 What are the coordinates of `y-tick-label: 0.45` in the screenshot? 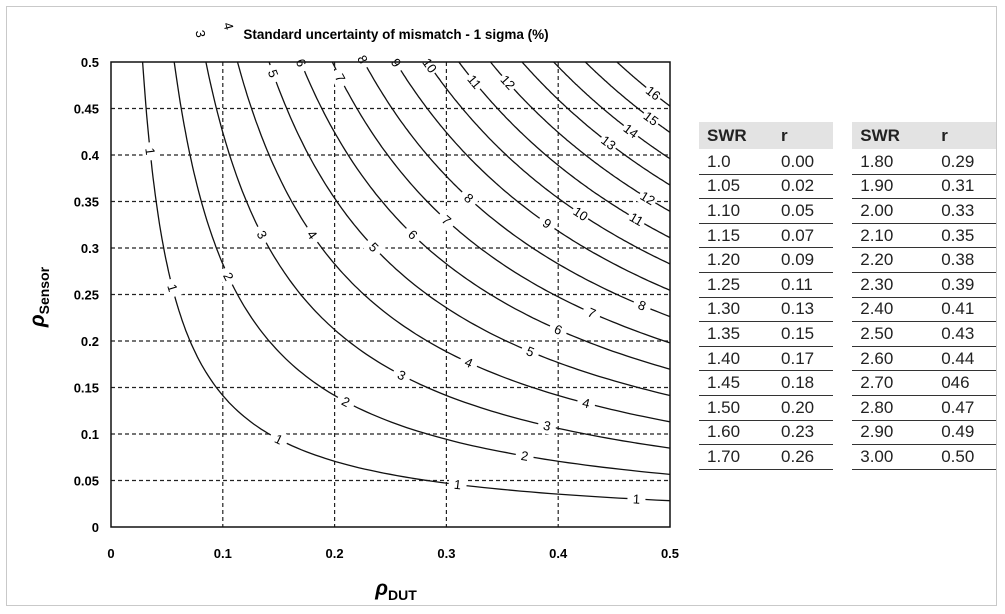 It's located at (86, 109).